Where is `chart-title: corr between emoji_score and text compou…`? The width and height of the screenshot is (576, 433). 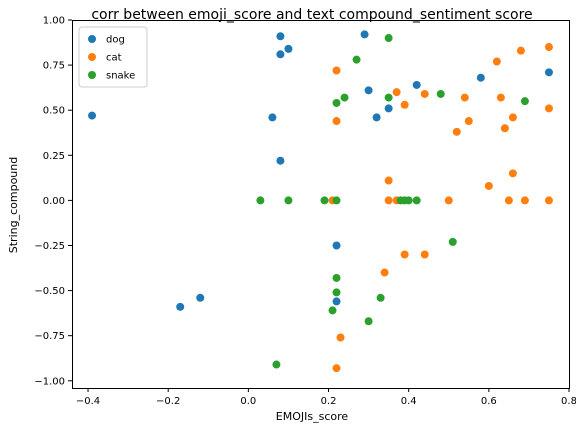 chart-title: corr between emoji_score and text compou… is located at coordinates (311, 15).